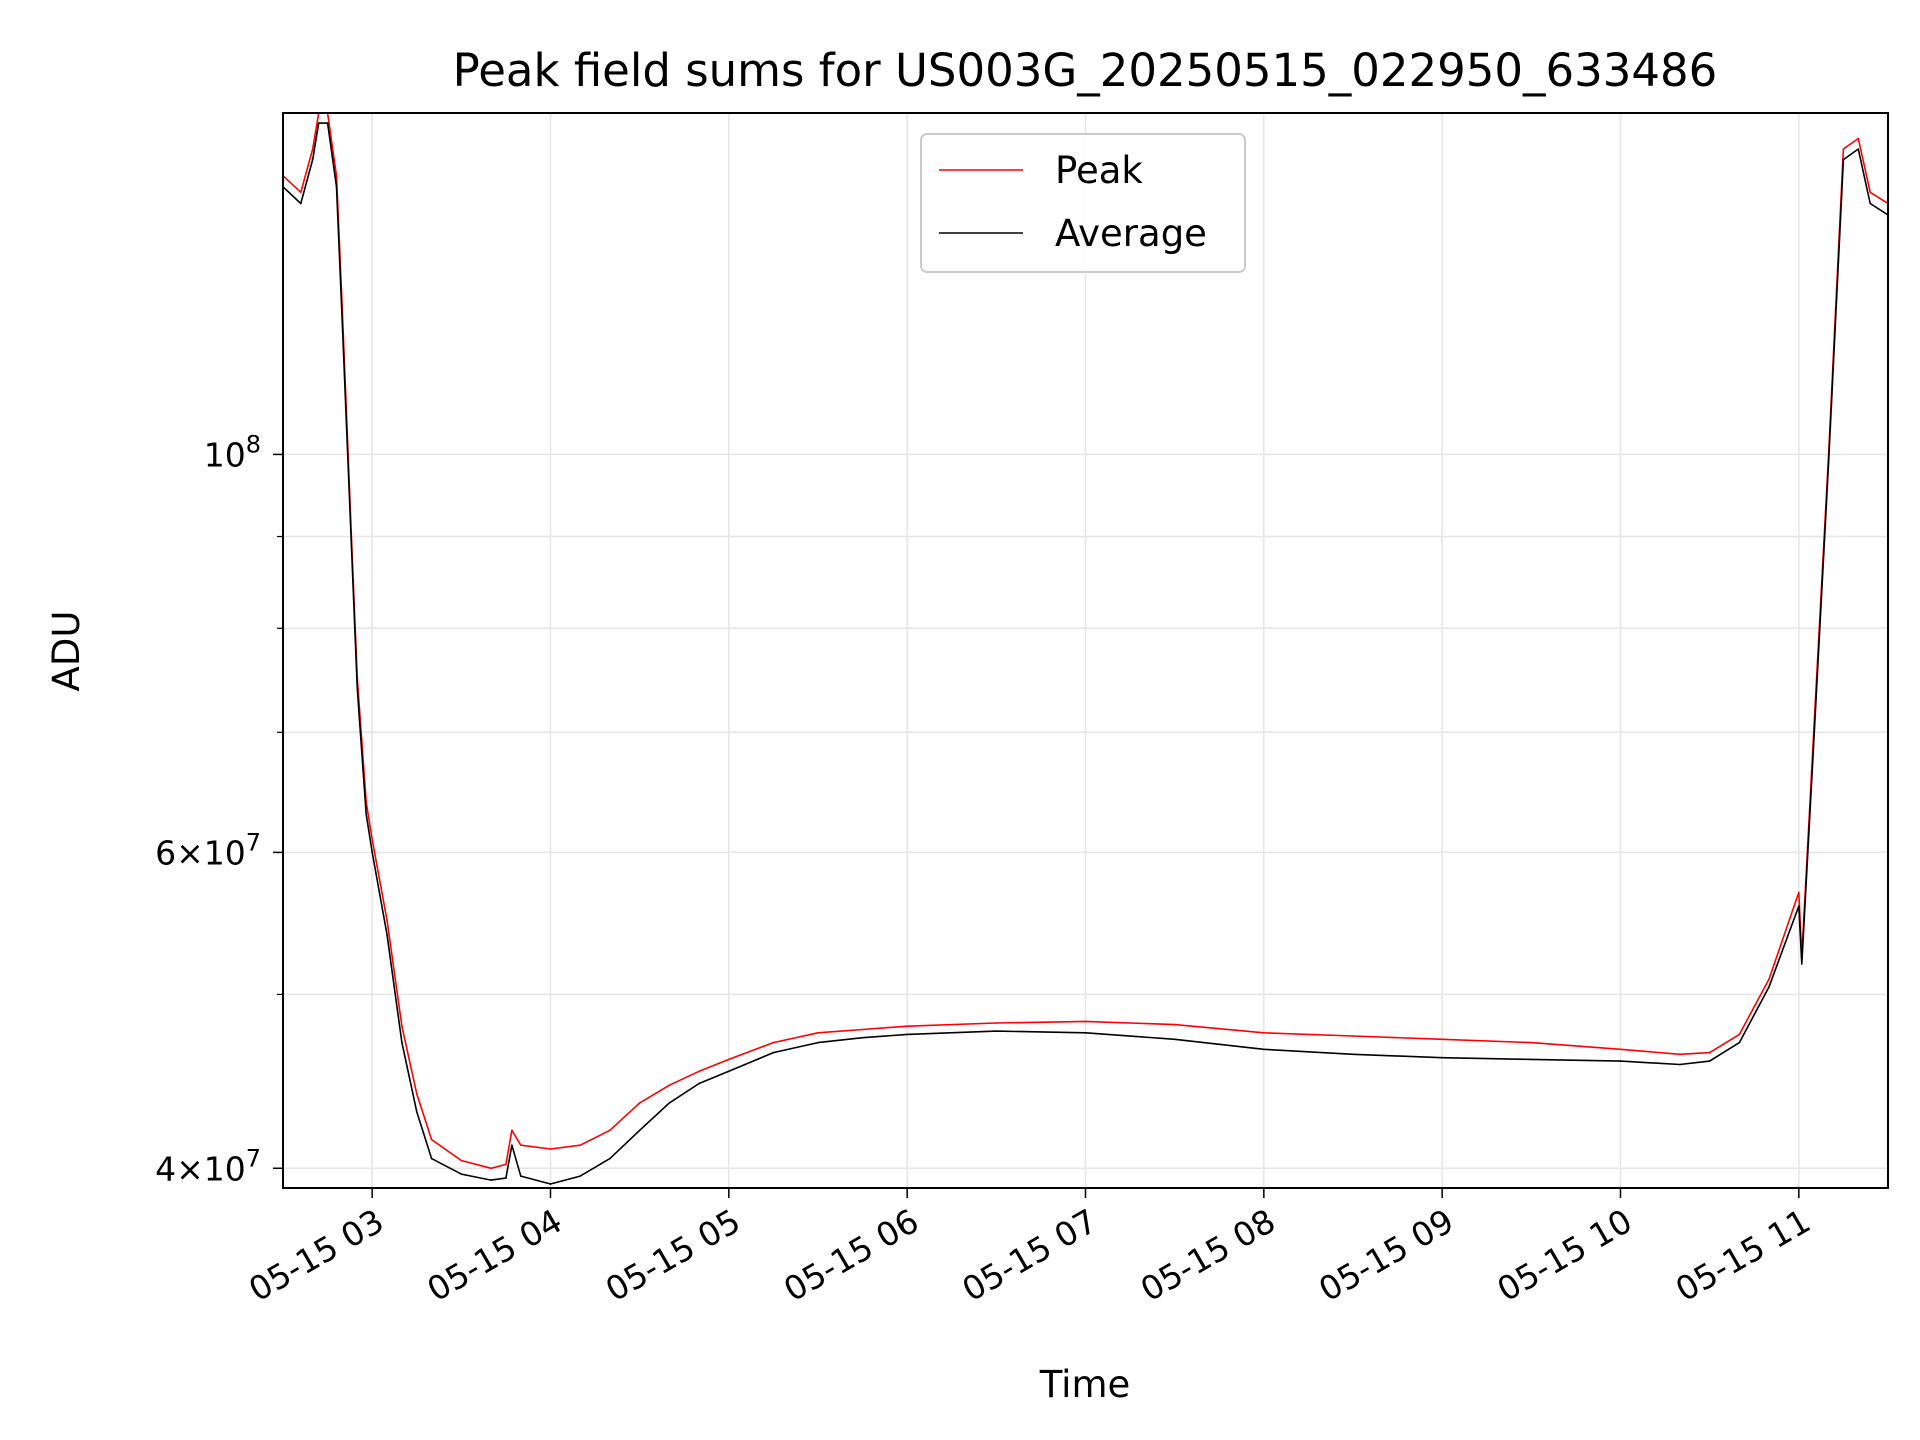 The image size is (1920, 1440). What do you see at coordinates (66, 651) in the screenshot?
I see `y-axis-label: ADU` at bounding box center [66, 651].